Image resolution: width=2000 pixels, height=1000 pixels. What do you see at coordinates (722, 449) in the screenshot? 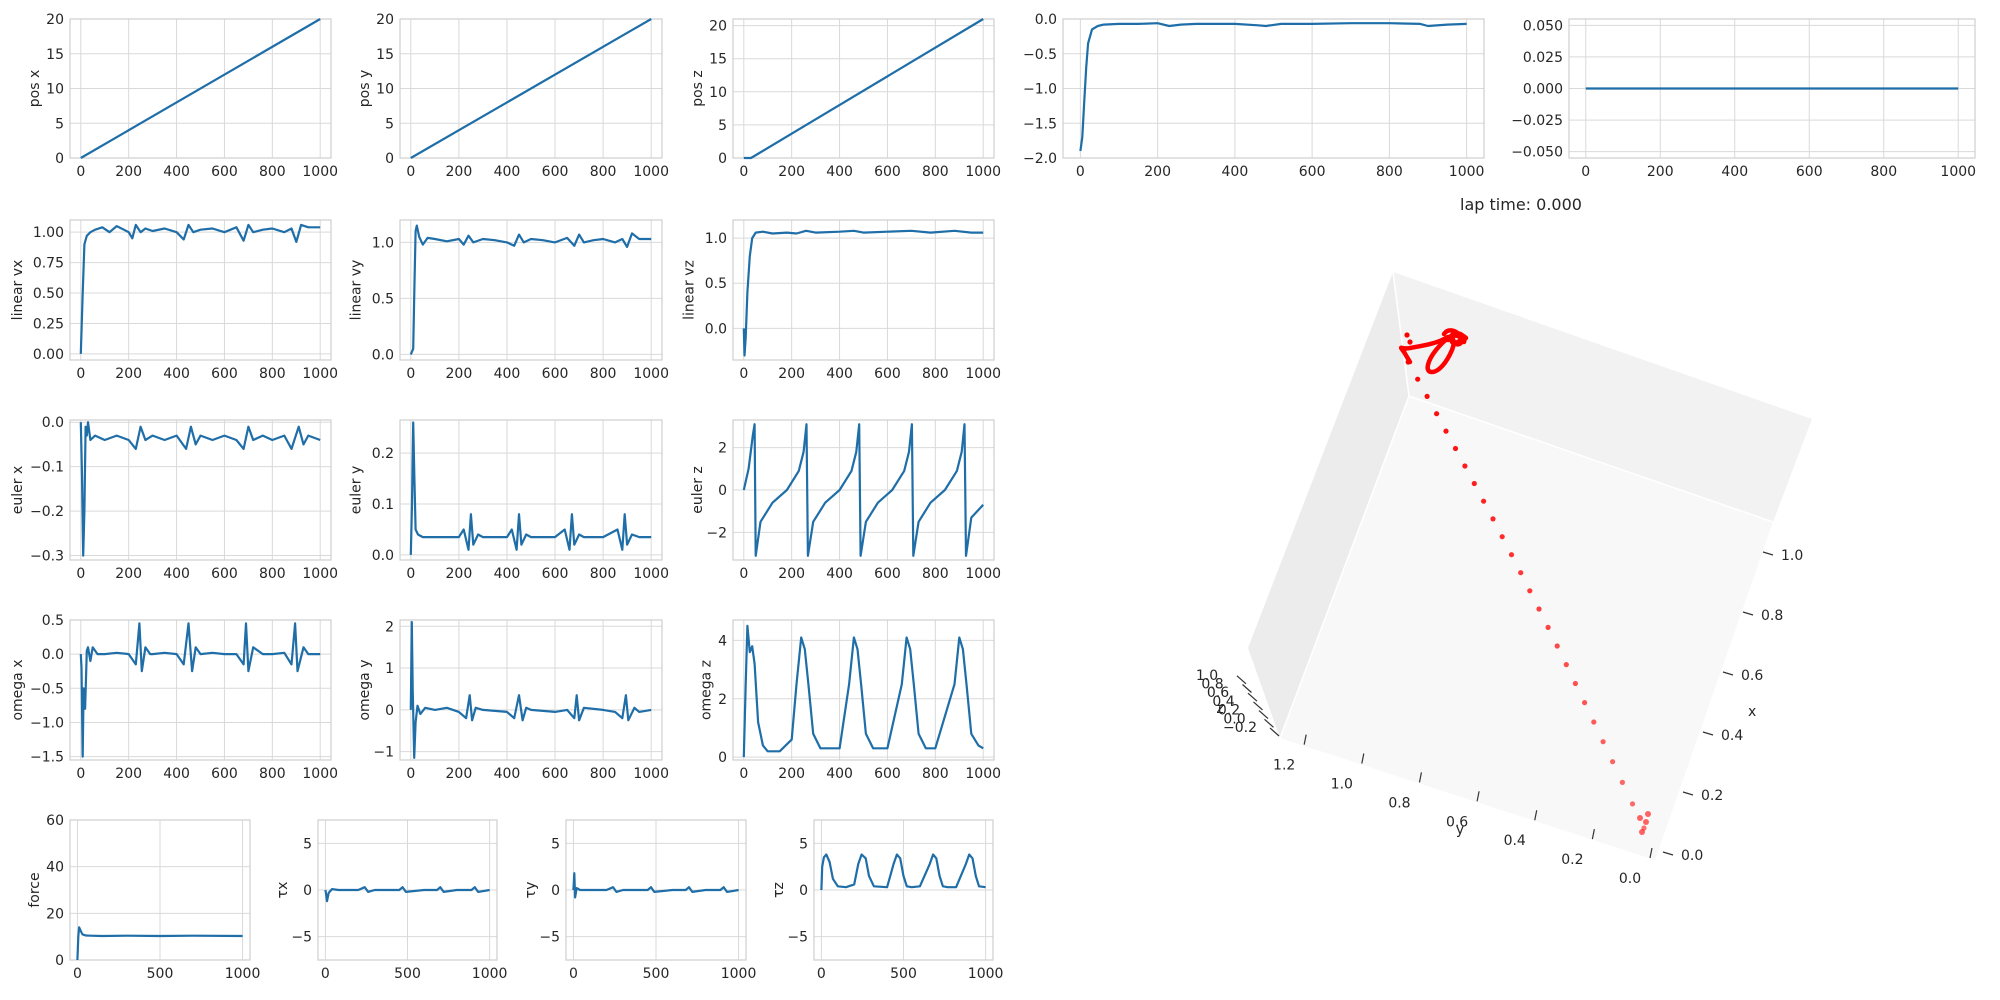
I see `y-tick-label: 2` at bounding box center [722, 449].